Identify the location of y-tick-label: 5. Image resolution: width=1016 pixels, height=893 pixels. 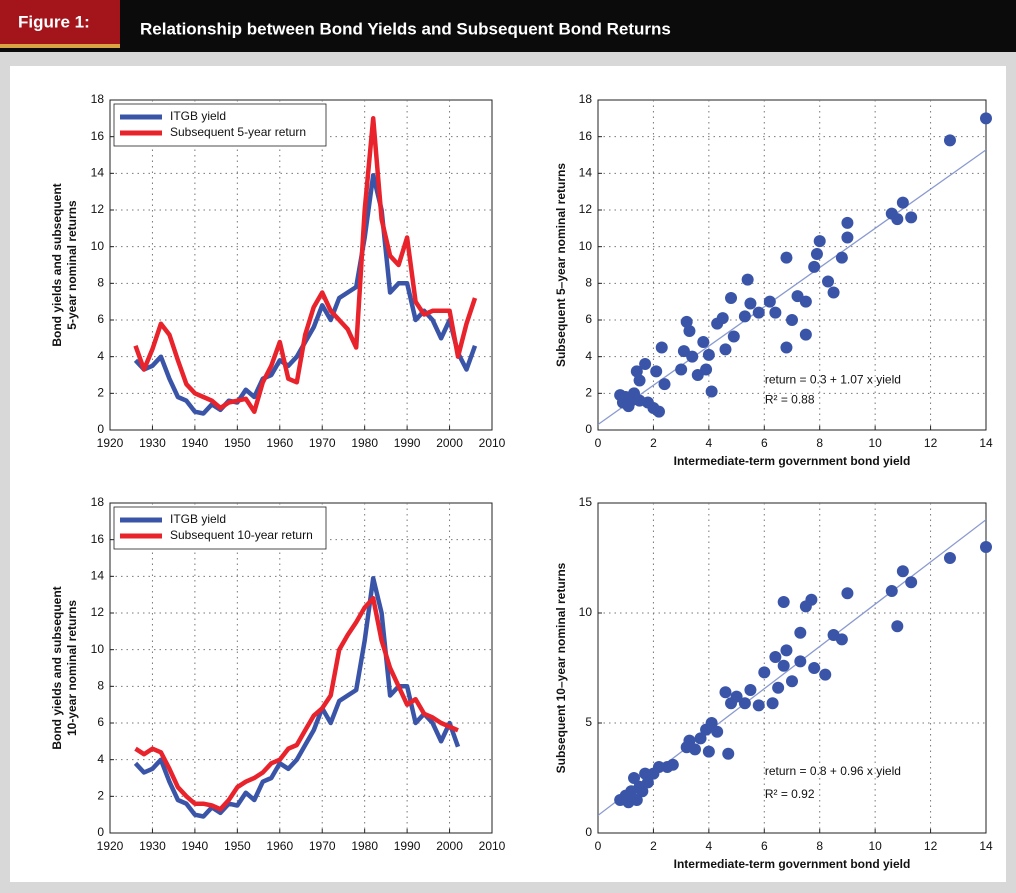
(588, 722).